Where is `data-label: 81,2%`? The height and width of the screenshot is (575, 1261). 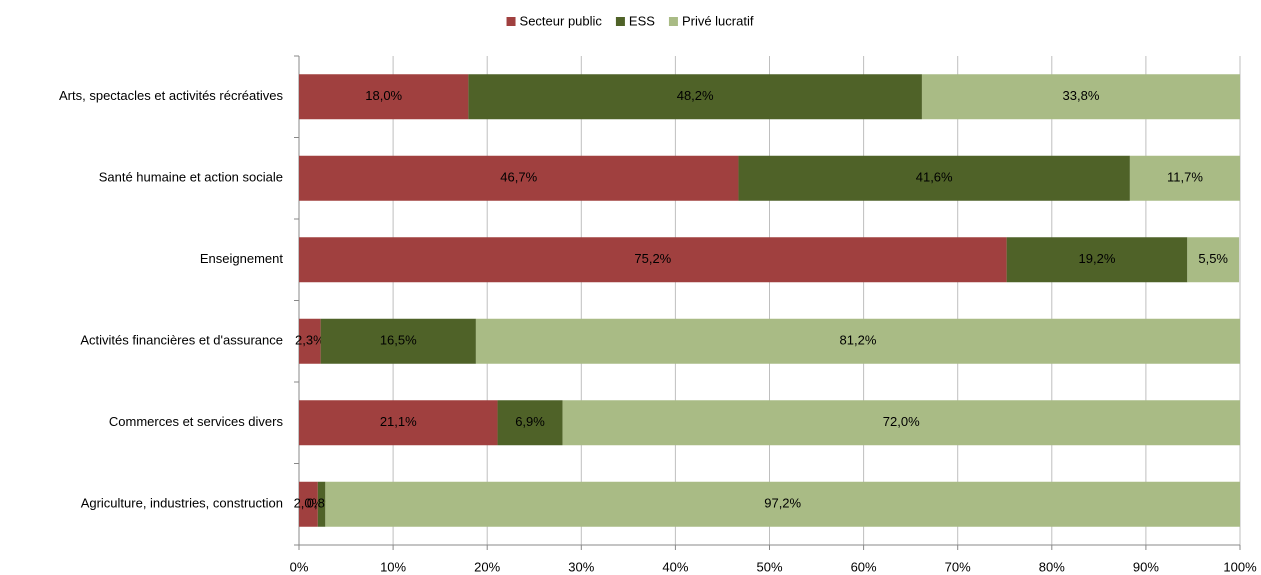 data-label: 81,2% is located at coordinates (858, 340).